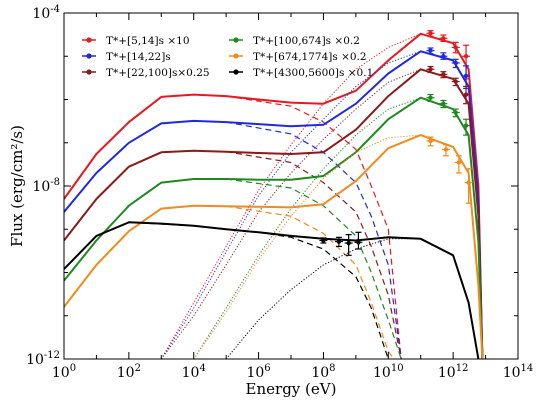 The image size is (540, 408). I want to click on legend-label: T*+[22,100]s×0.25, so click(158, 73).